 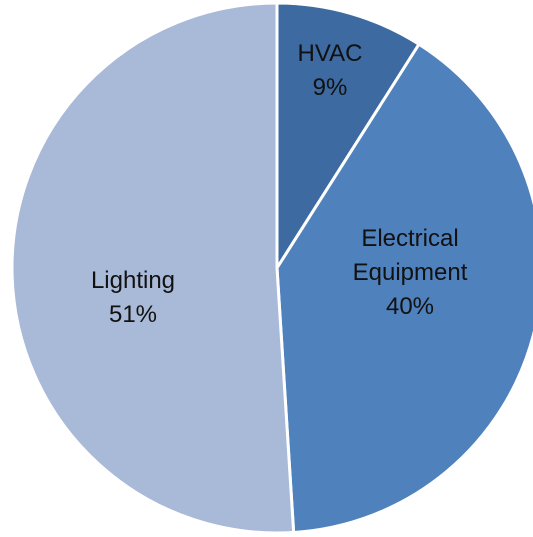 What do you see at coordinates (330, 87) in the screenshot?
I see `data-label-line: 9%` at bounding box center [330, 87].